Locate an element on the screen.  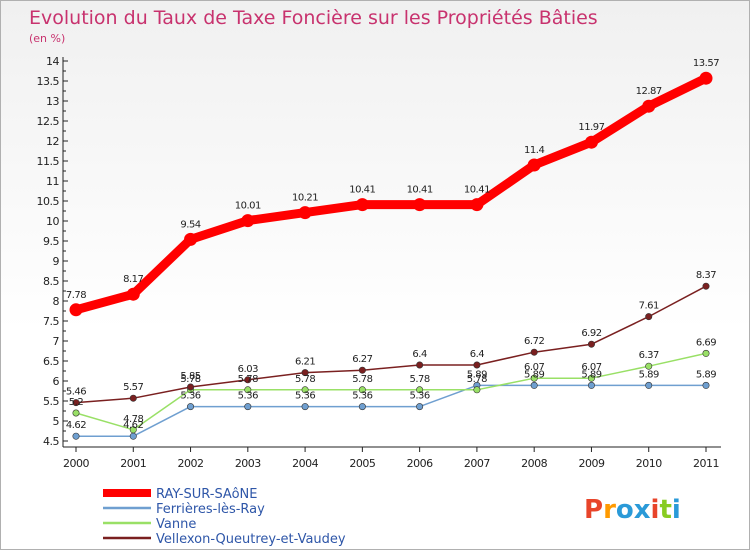
series-3-label-9: 6.92 is located at coordinates (591, 333).